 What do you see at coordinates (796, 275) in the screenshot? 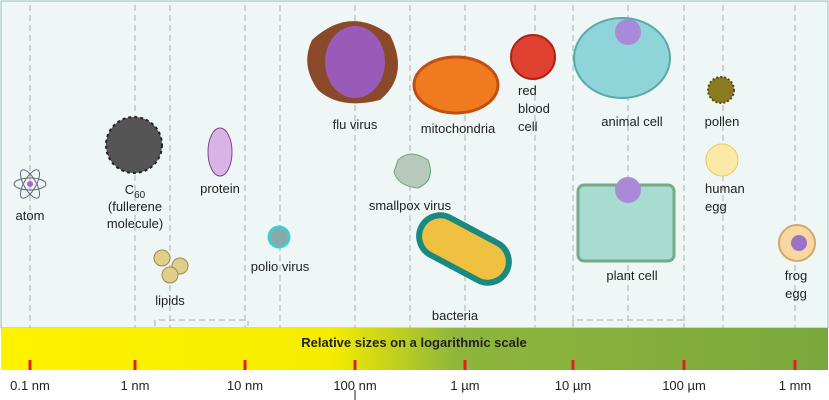
I see `item-label: frog` at bounding box center [796, 275].